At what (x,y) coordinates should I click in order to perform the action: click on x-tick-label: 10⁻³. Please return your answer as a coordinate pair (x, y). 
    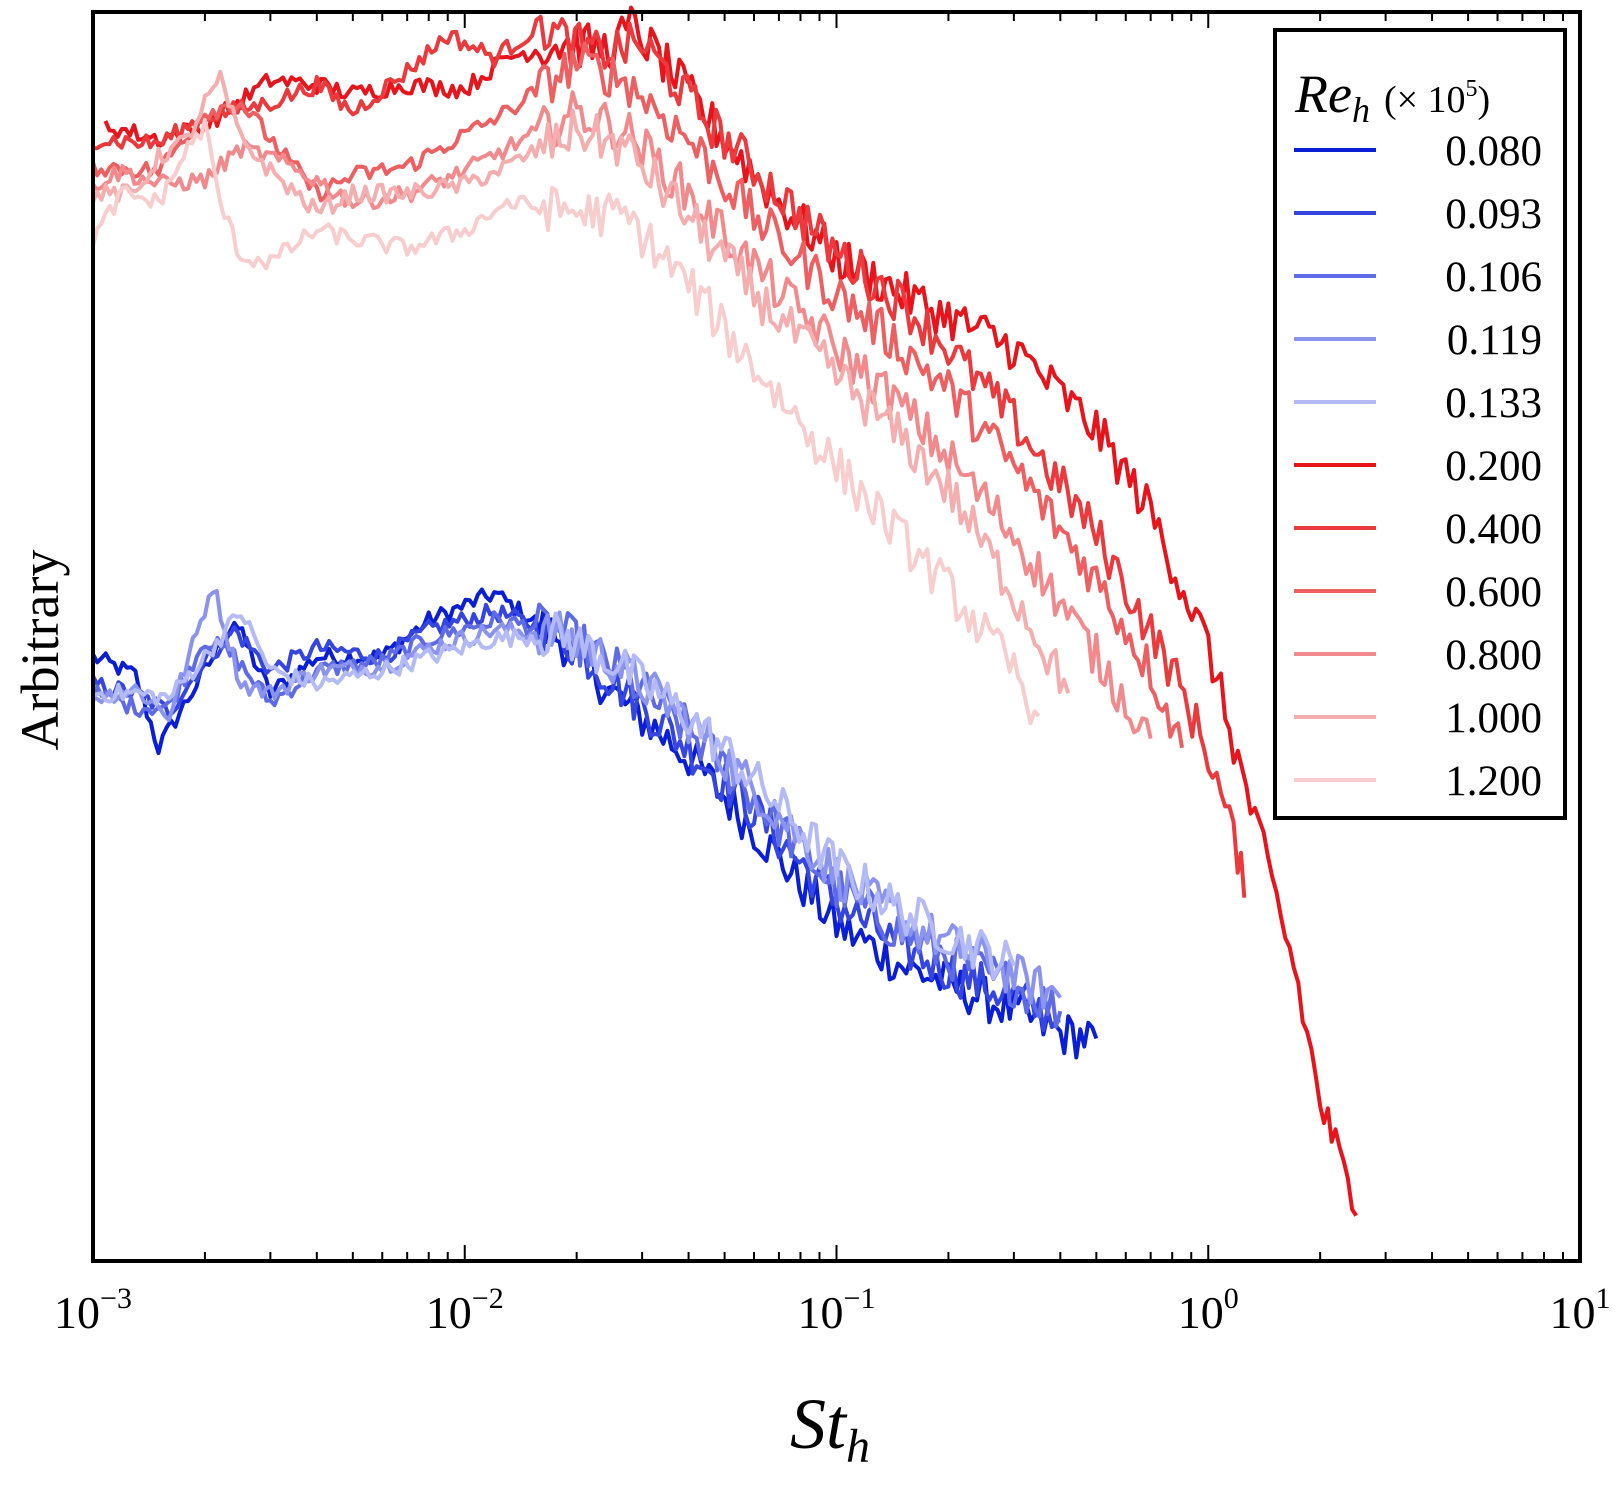
    Looking at the image, I should click on (93, 1310).